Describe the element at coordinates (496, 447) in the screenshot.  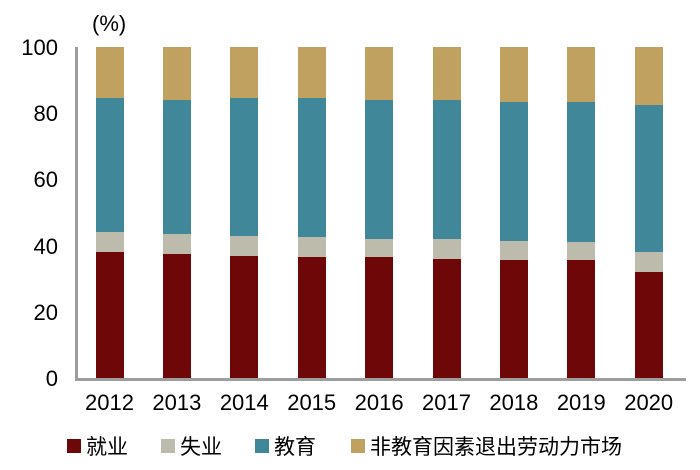
I see `legend-label-non_education_exit: 非教育因素退出劳动力市场` at that location.